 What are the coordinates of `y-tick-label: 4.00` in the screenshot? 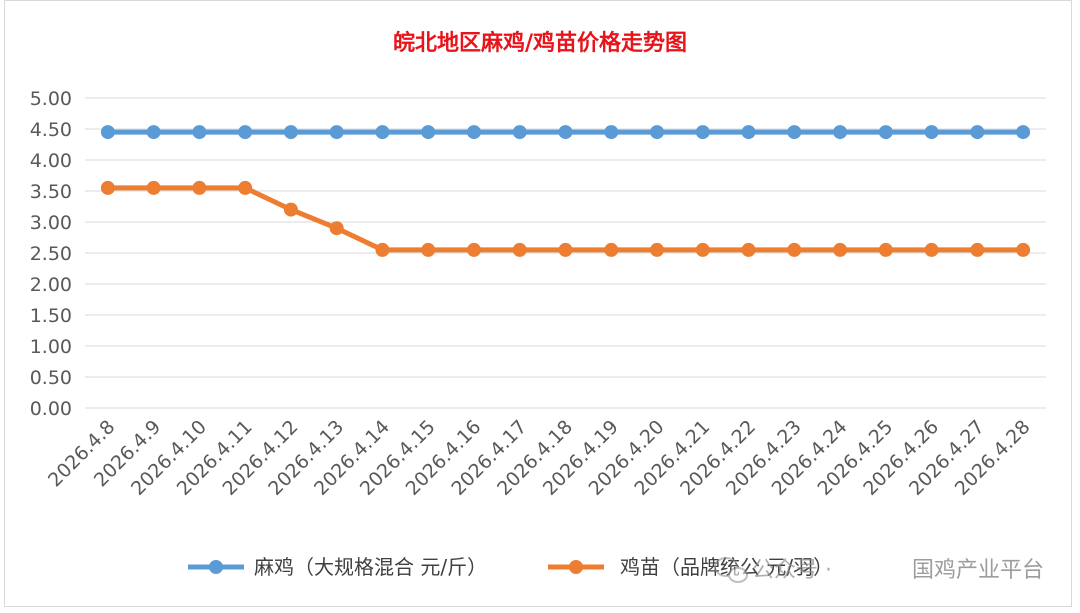 It's located at (51, 161).